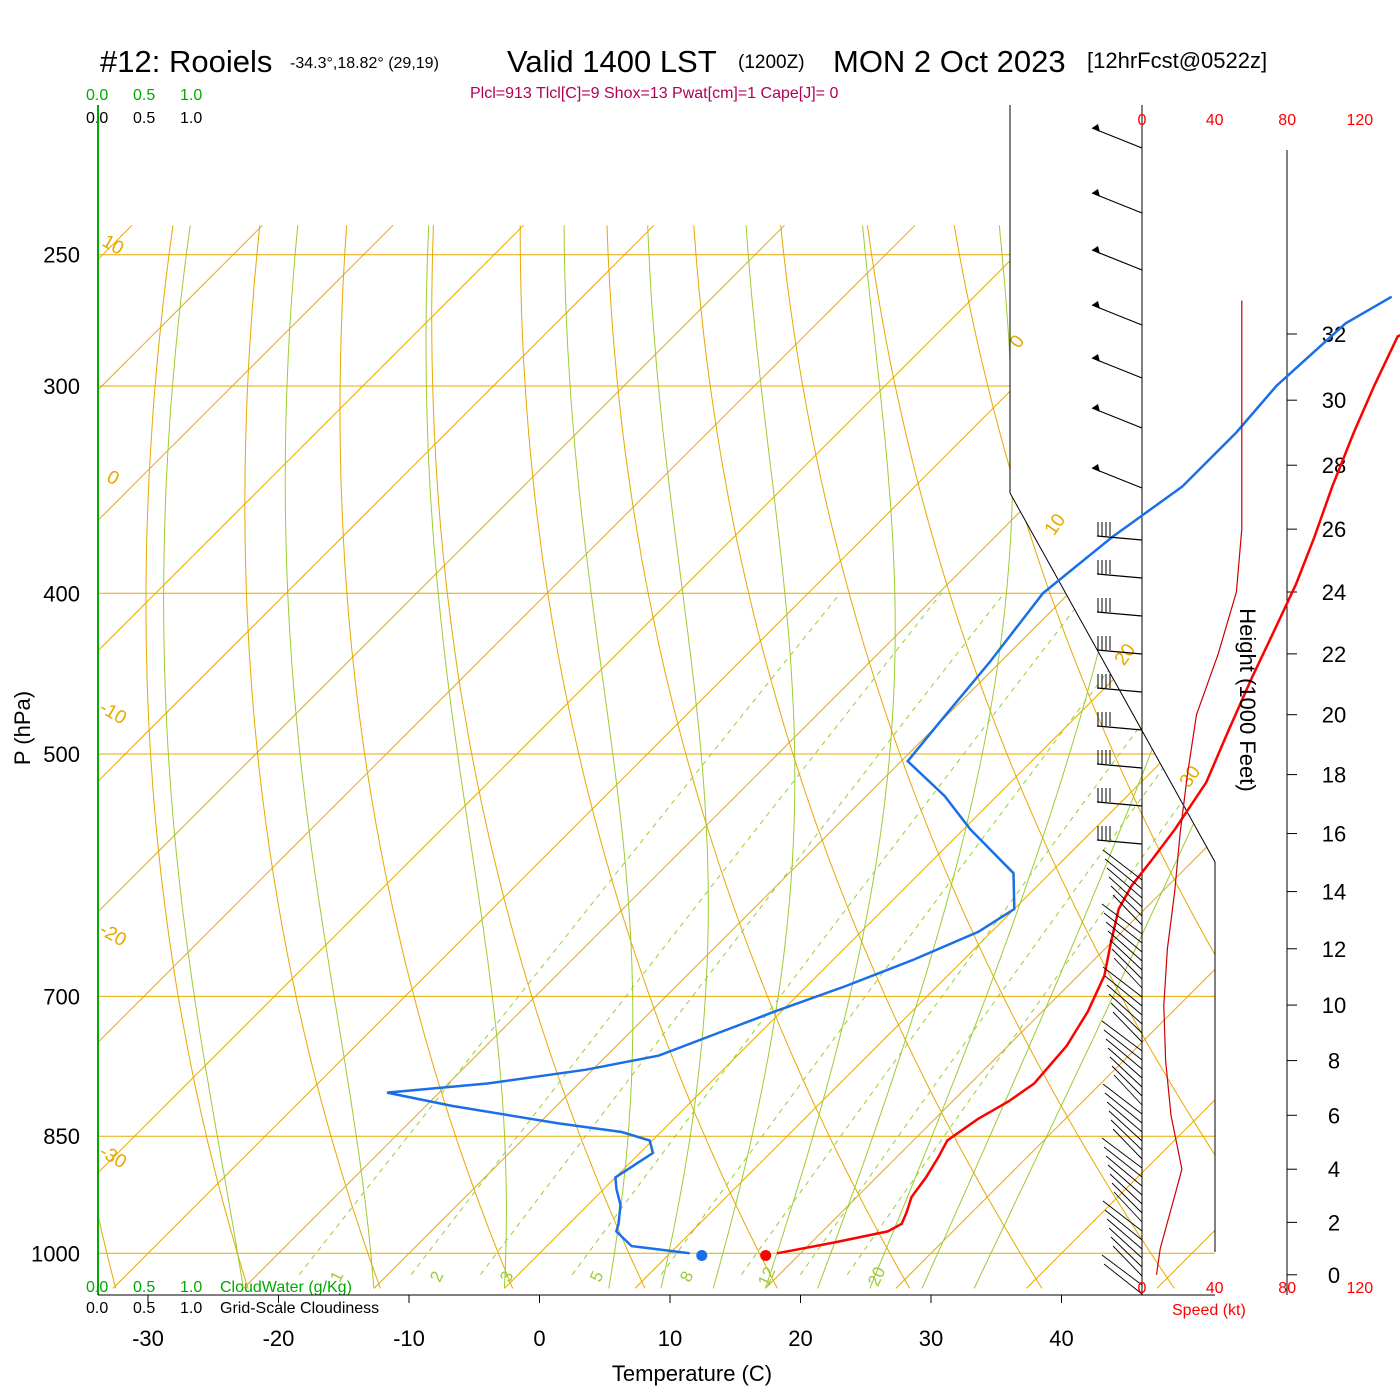 The width and height of the screenshot is (1400, 1400). Describe the element at coordinates (61, 255) in the screenshot. I see `y-tick-label: 250` at that location.